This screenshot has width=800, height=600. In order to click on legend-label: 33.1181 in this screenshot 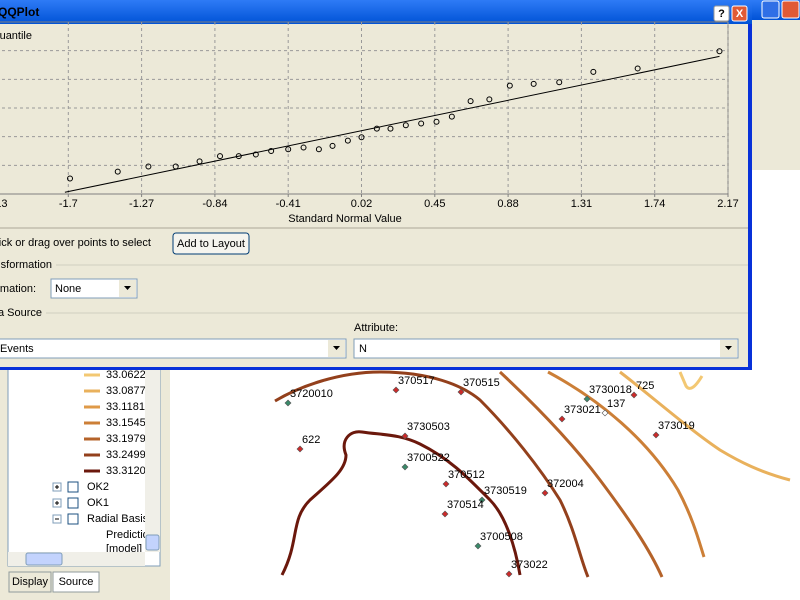, I will do `click(125, 407)`.